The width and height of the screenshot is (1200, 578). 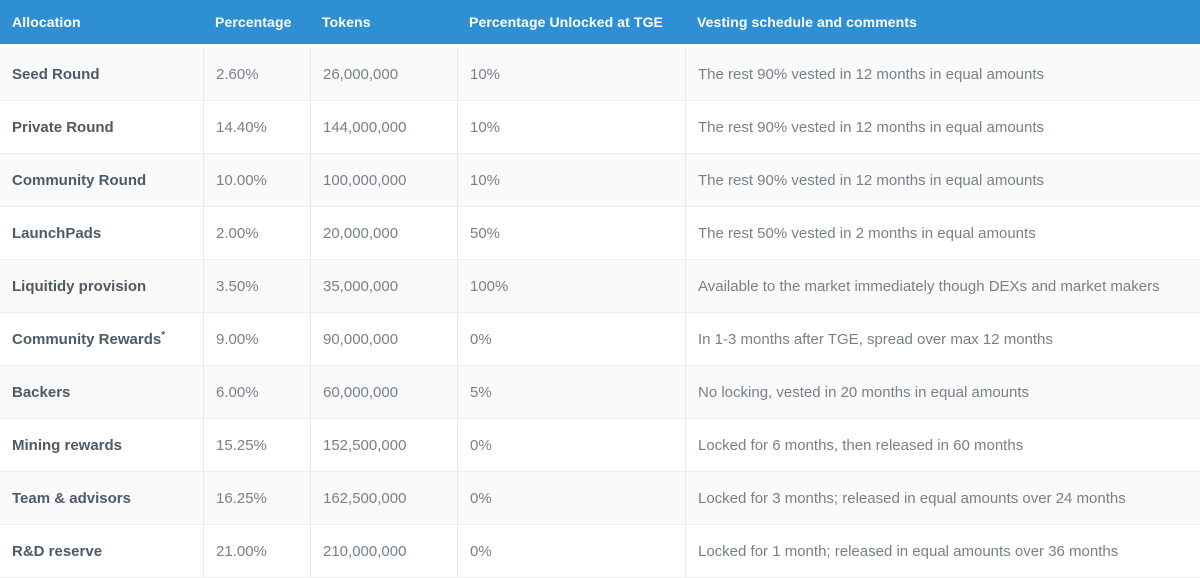 What do you see at coordinates (56, 74) in the screenshot?
I see `allocation-label: Seed Round` at bounding box center [56, 74].